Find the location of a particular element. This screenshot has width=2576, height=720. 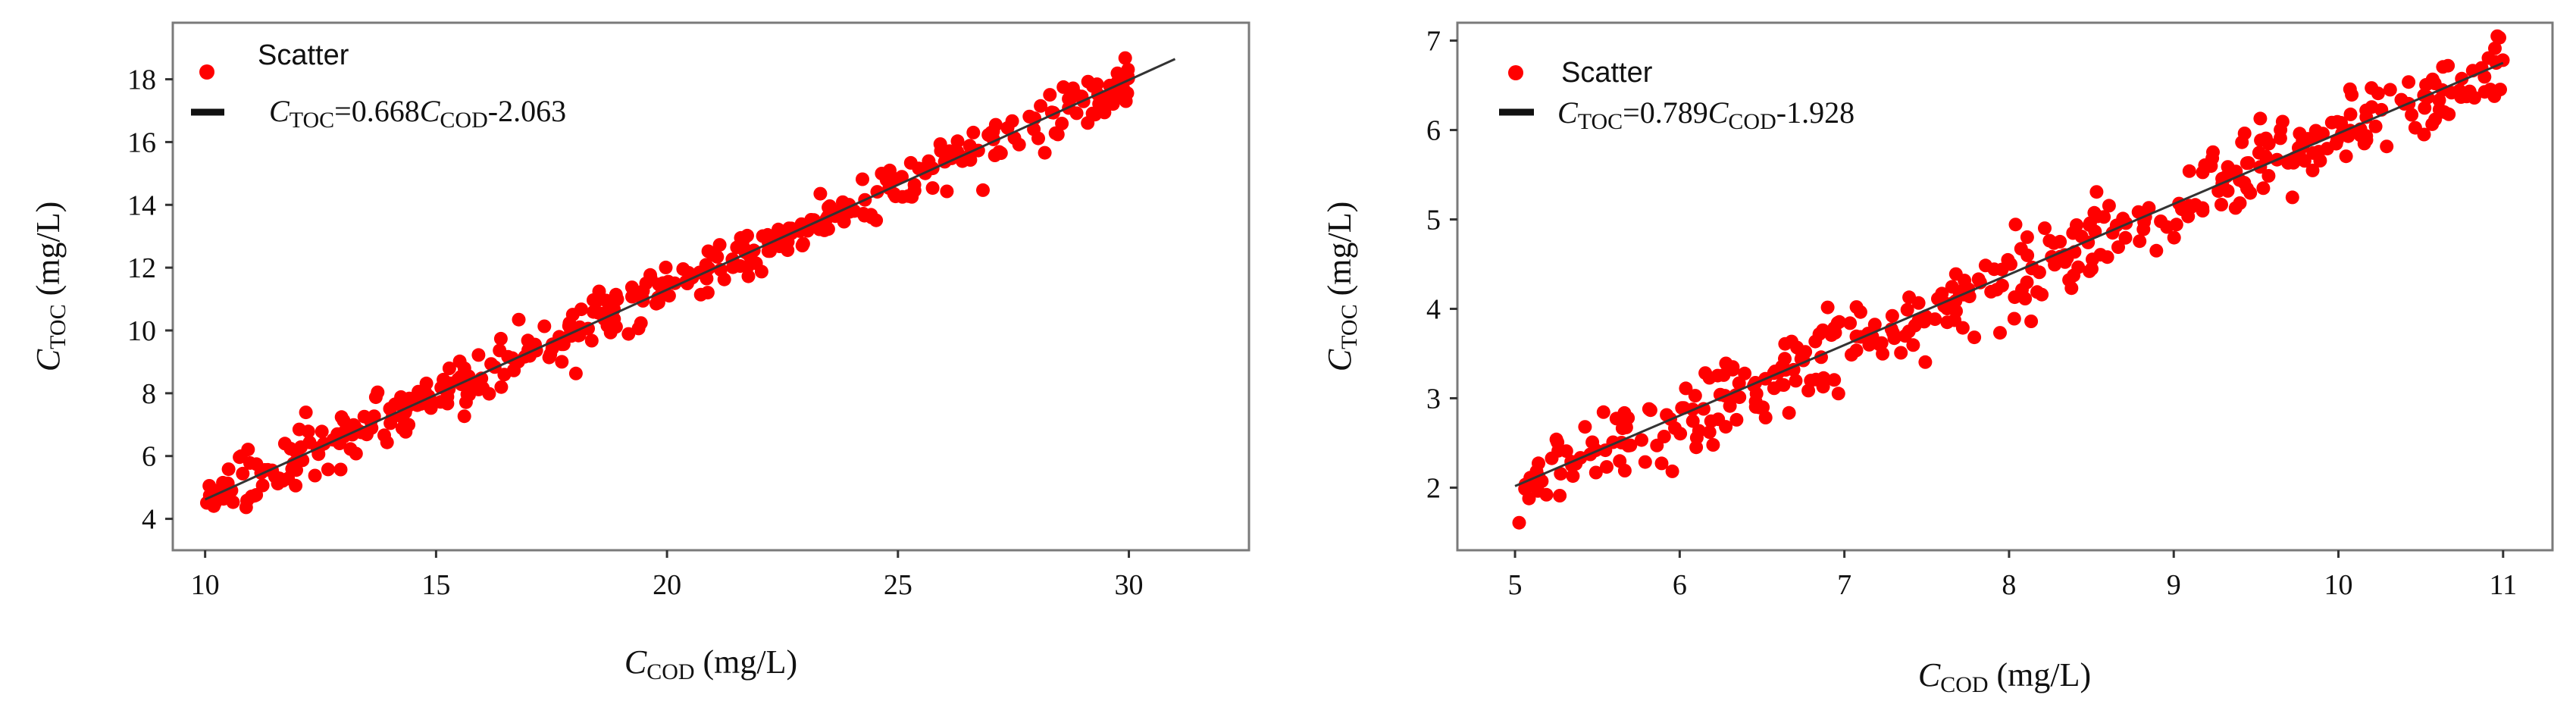

y-tick-label: 4 is located at coordinates (1433, 309).